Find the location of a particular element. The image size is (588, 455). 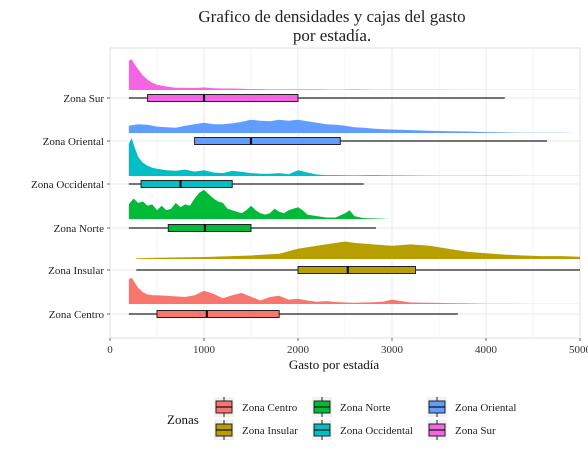

box-zona-oriental is located at coordinates (267, 141).